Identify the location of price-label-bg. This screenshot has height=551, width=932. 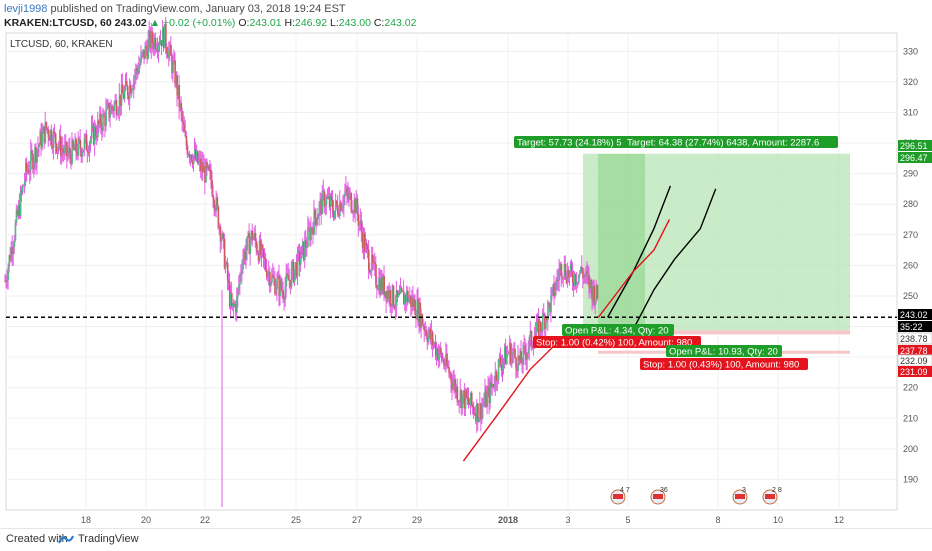
(915, 350).